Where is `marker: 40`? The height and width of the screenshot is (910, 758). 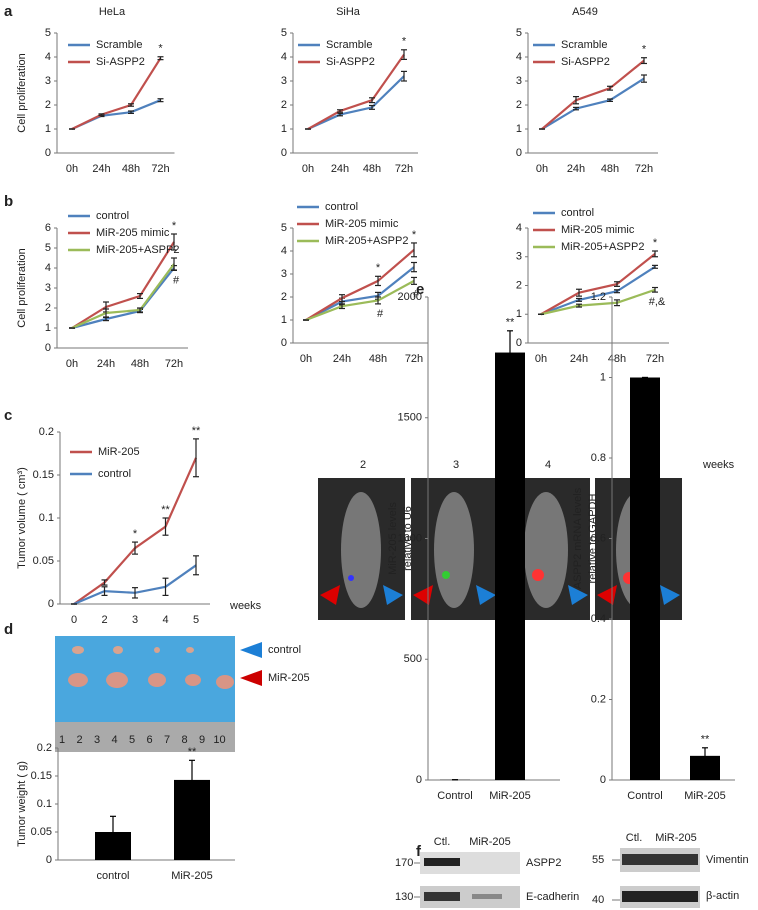
marker: 40 is located at coordinates (598, 900).